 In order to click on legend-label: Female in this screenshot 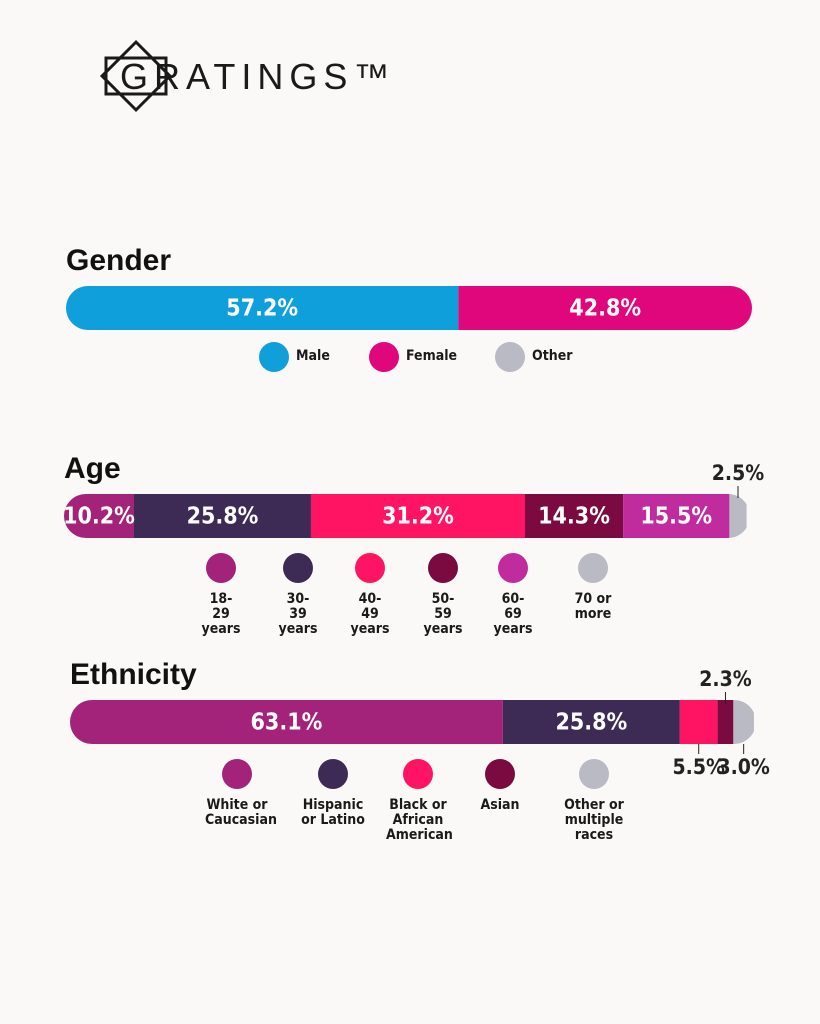, I will do `click(432, 356)`.